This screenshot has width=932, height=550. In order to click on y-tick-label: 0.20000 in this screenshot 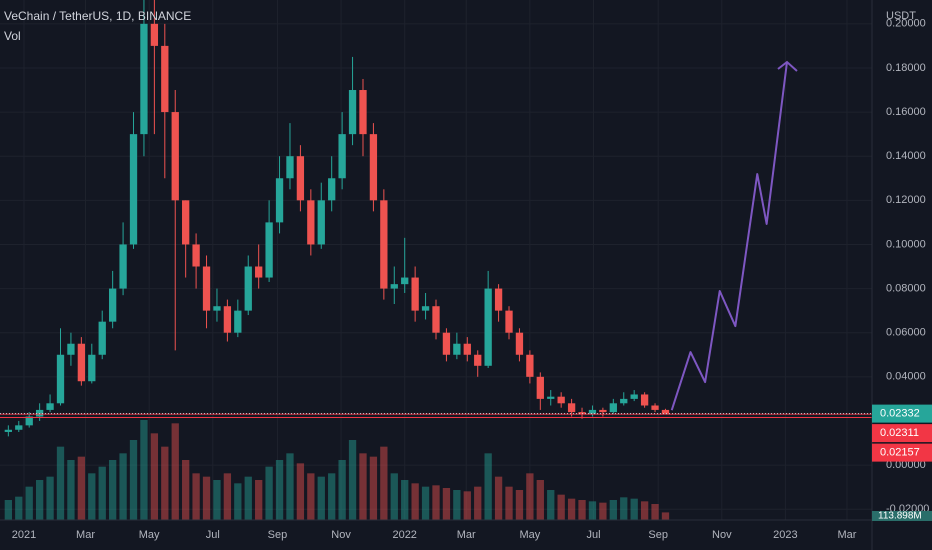, I will do `click(906, 24)`.